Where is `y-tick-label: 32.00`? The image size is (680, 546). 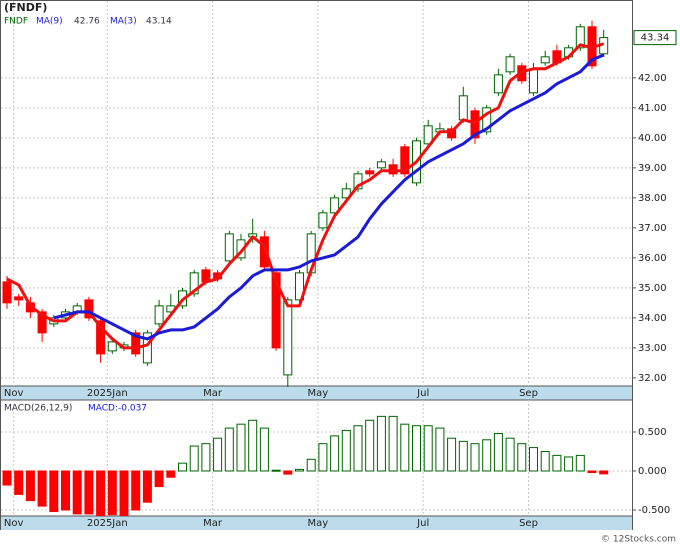
y-tick-label: 32.00 is located at coordinates (652, 378).